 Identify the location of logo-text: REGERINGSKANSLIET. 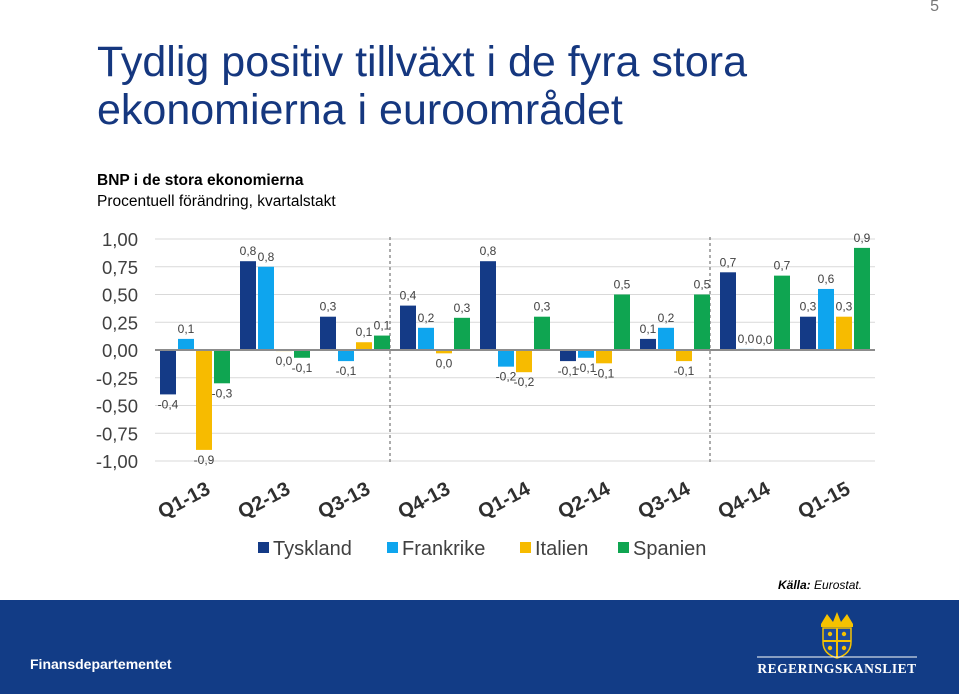
(837, 668).